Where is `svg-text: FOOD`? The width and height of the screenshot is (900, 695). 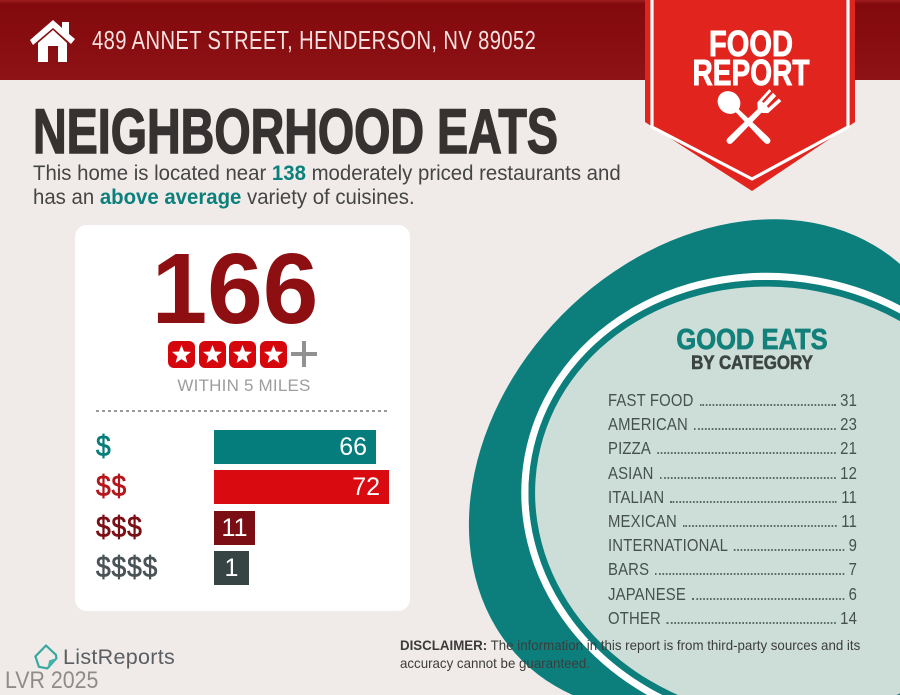 svg-text: FOOD is located at coordinates (751, 43).